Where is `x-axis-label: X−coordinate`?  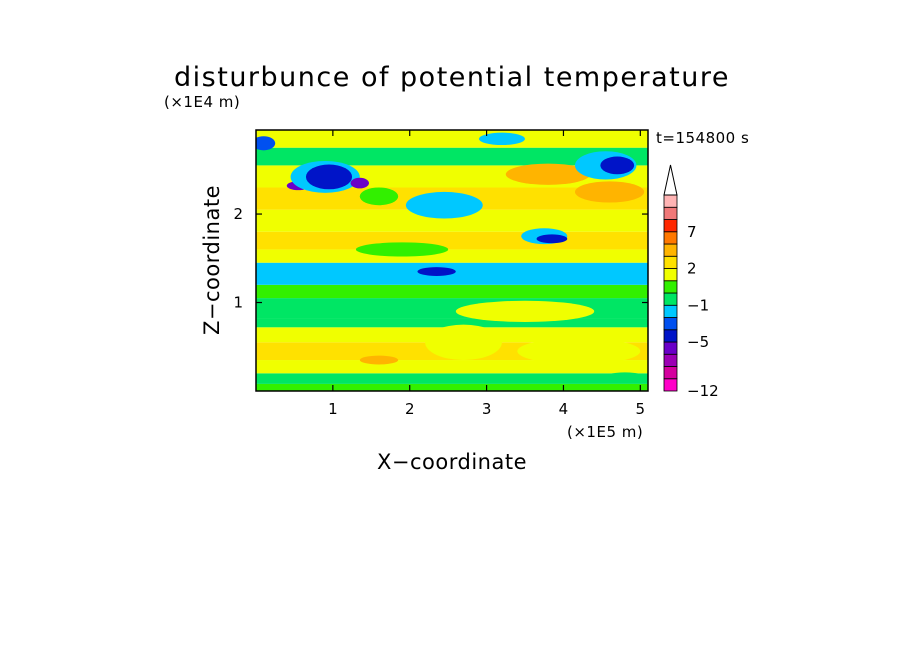 x-axis-label: X−coordinate is located at coordinates (452, 462).